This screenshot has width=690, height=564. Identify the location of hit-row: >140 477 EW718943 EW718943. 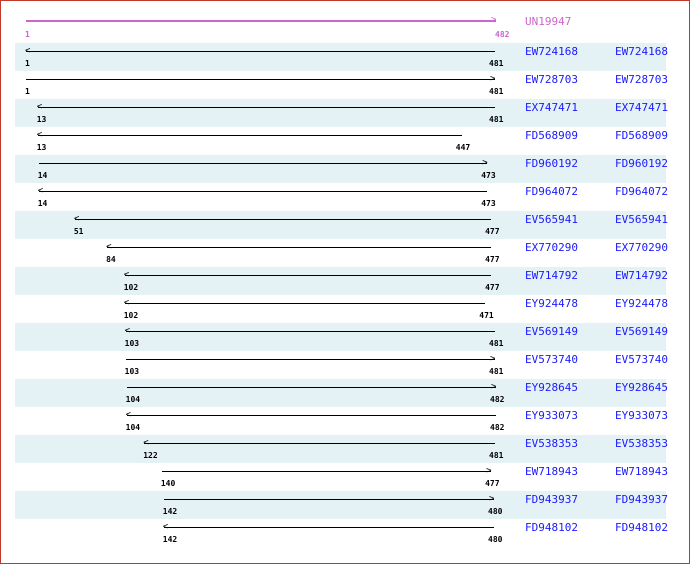
(341, 477).